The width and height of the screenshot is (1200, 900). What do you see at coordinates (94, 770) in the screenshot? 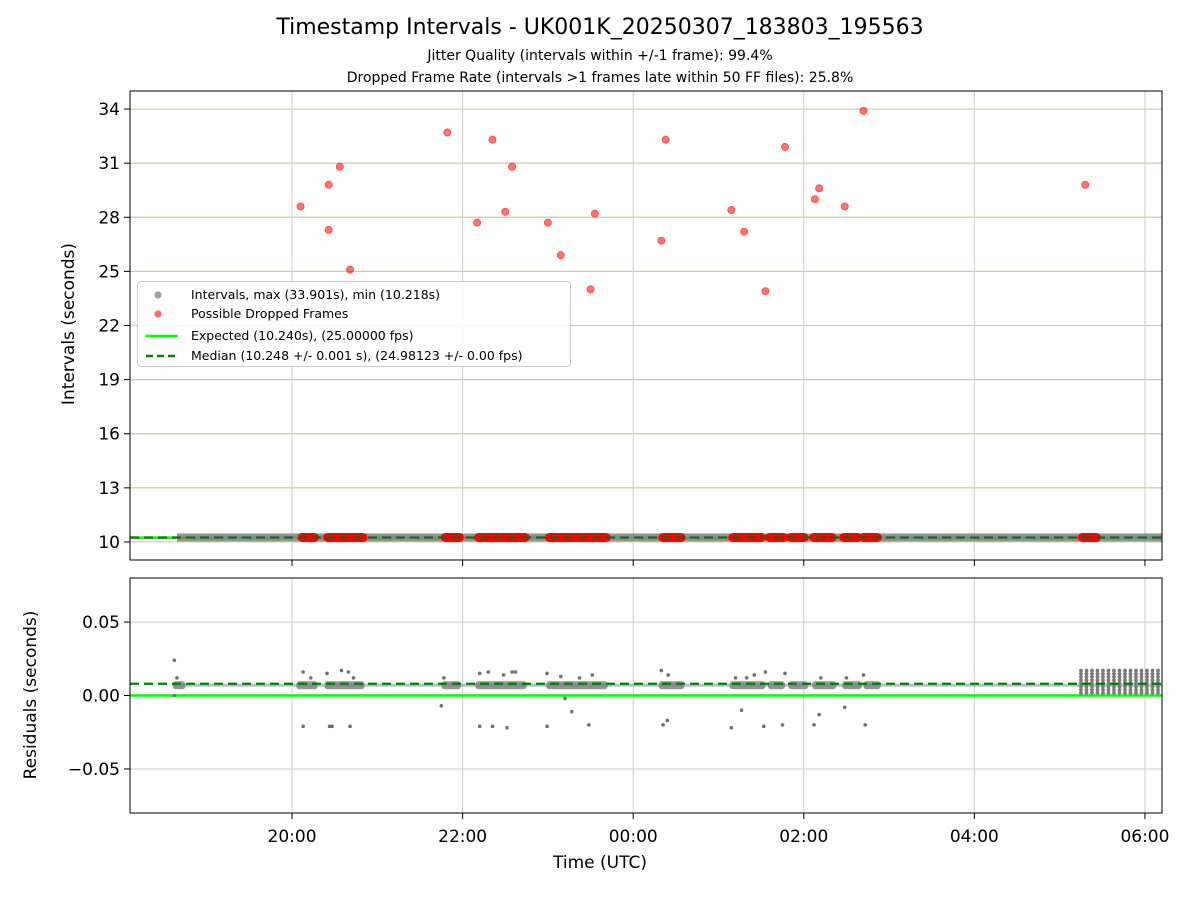
I see `bottom-ytick-label: −0.05` at bounding box center [94, 770].